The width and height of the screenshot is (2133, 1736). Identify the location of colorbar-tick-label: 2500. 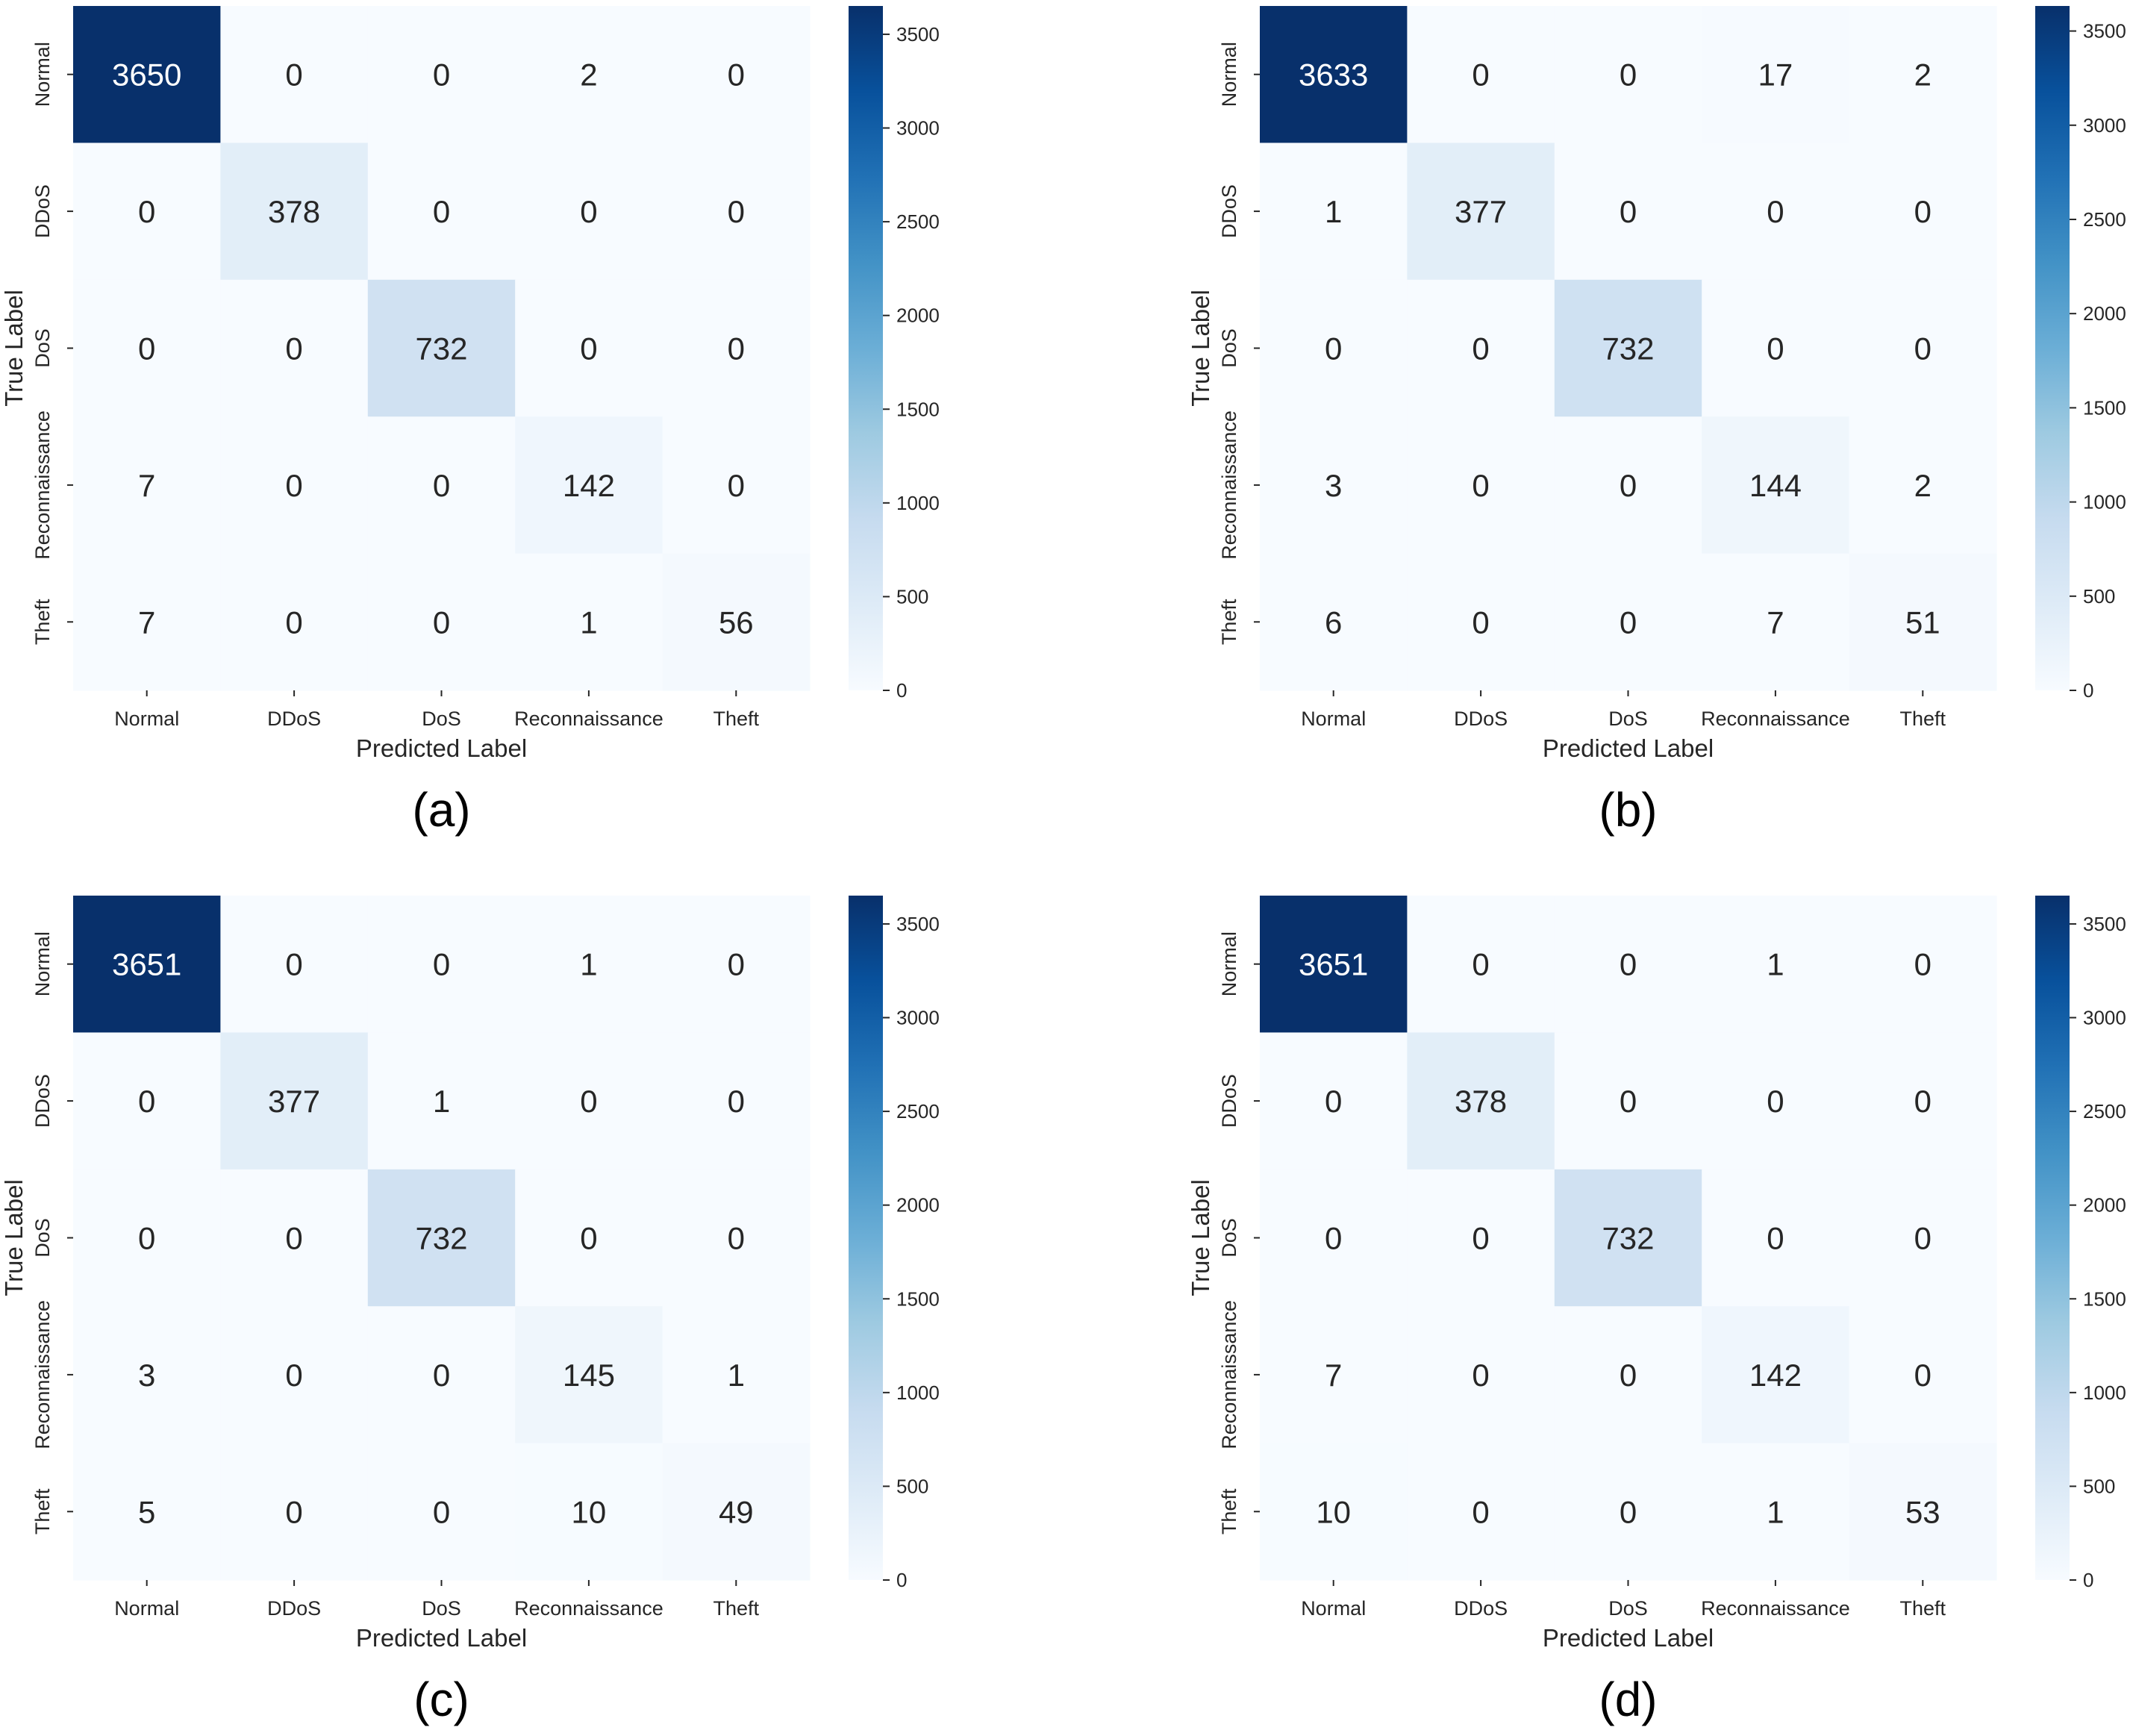
(918, 1111).